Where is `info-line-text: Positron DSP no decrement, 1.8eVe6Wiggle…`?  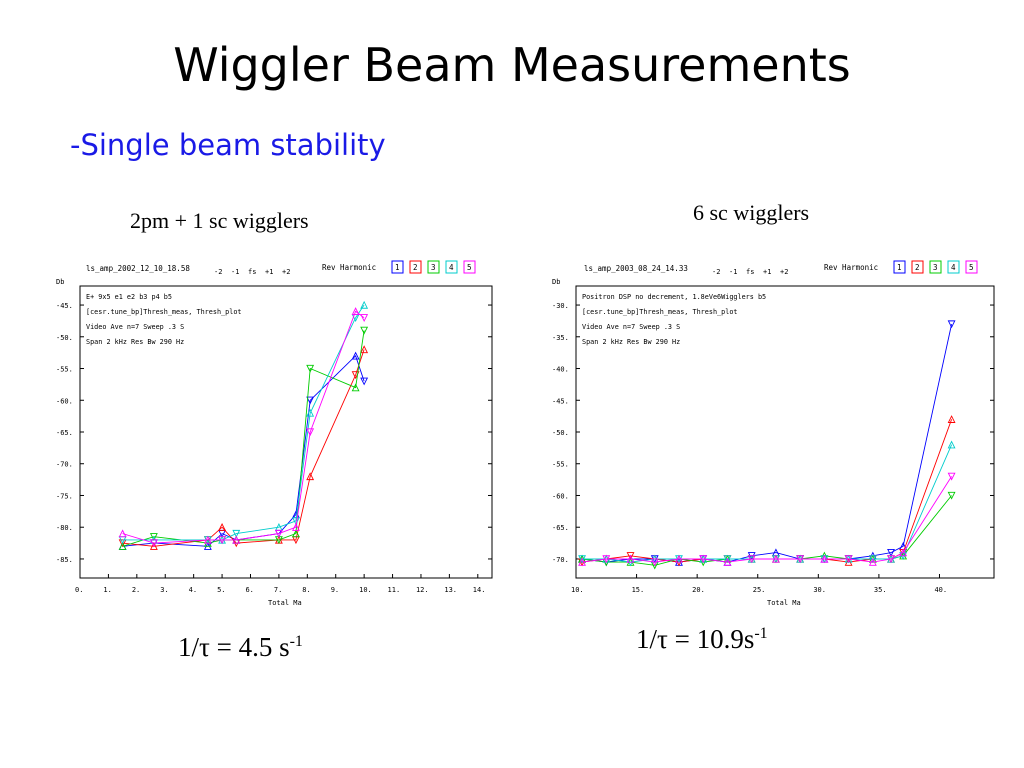 info-line-text: Positron DSP no decrement, 1.8eVe6Wiggle… is located at coordinates (674, 297).